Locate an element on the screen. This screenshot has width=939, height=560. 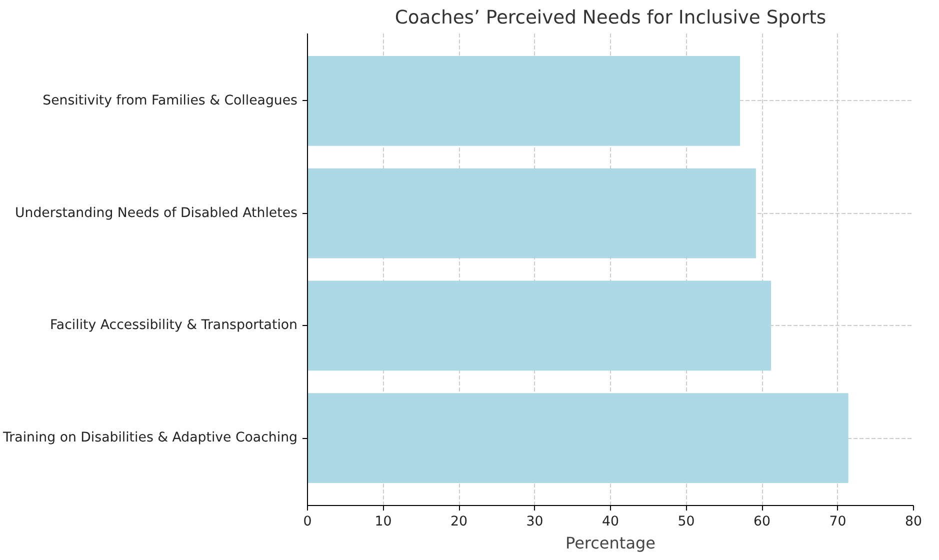
y-tick-label: Sensitivity from Families & Colleagues is located at coordinates (170, 100).